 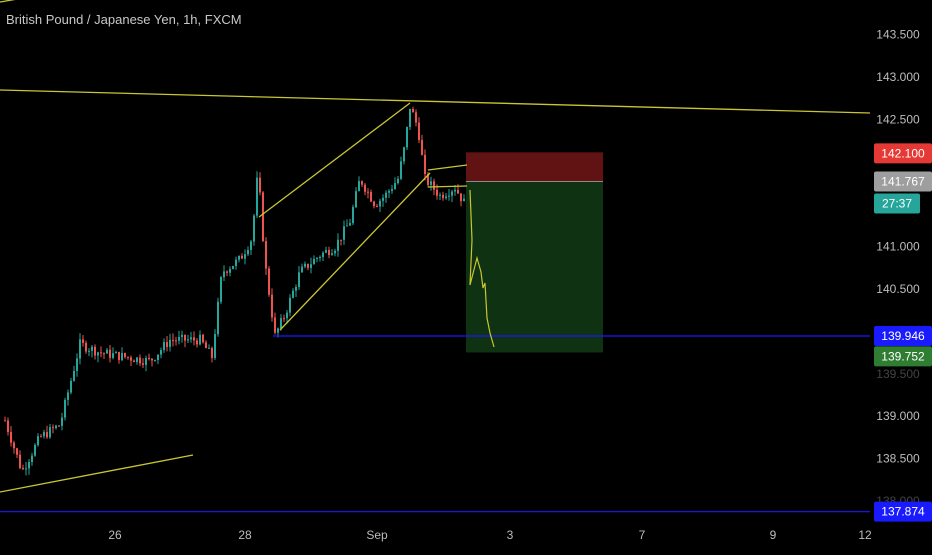 What do you see at coordinates (334, 160) in the screenshot?
I see `channel-top-line` at bounding box center [334, 160].